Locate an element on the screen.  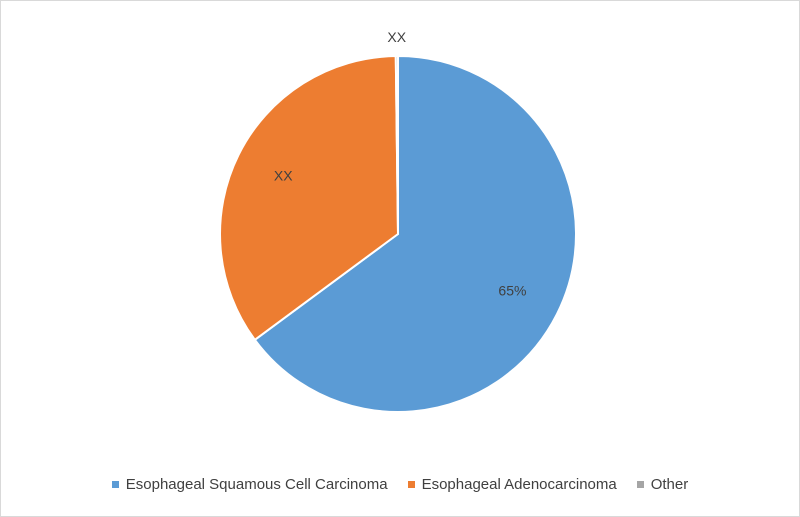
legend-label-0: Esophageal Squamous Cell Carcinoma is located at coordinates (256, 484).